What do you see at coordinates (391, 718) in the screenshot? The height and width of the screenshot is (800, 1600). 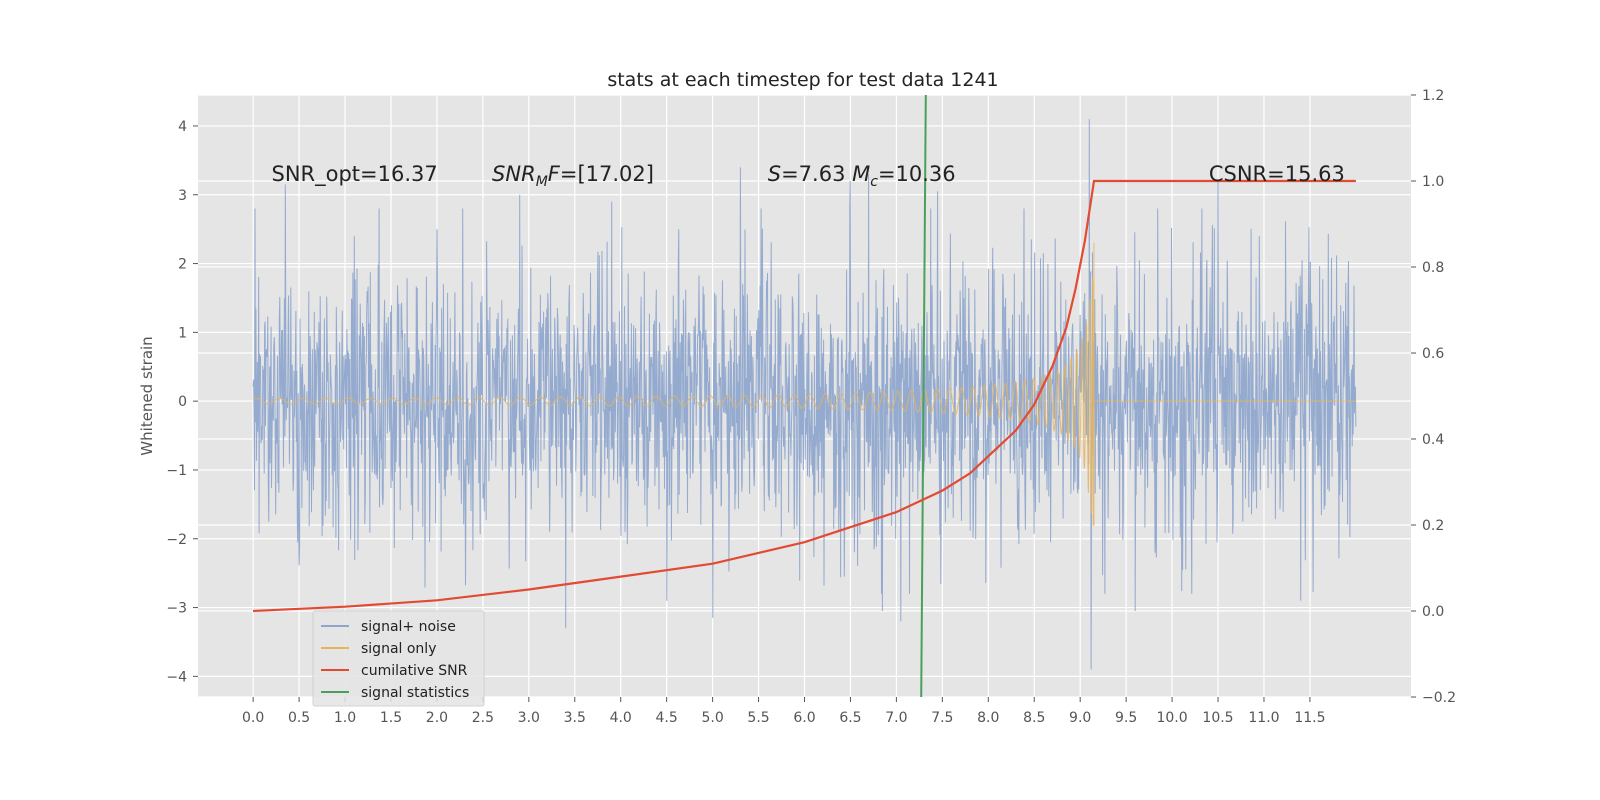 I see `x-tick-label: 1.5` at bounding box center [391, 718].